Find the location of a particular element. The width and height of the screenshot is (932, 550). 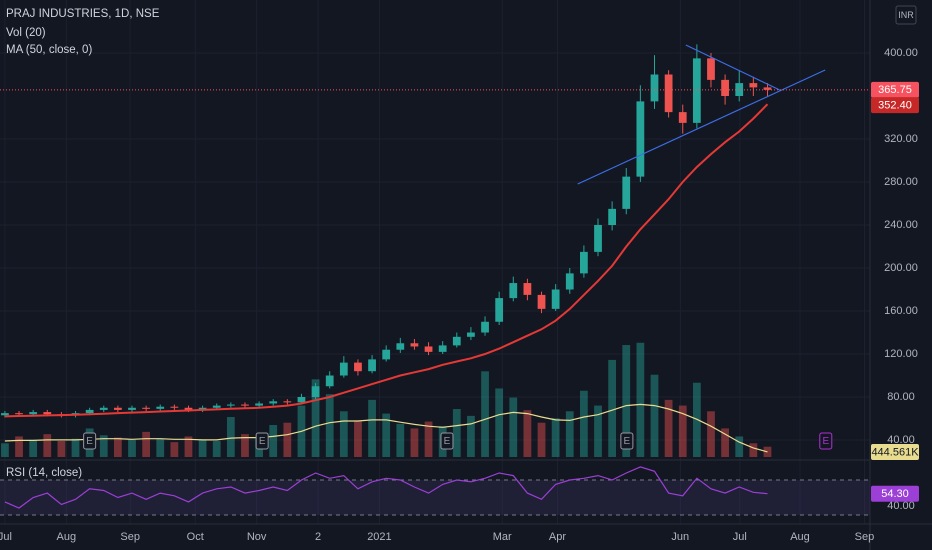

legend-volume: Vol (20) is located at coordinates (26, 33).